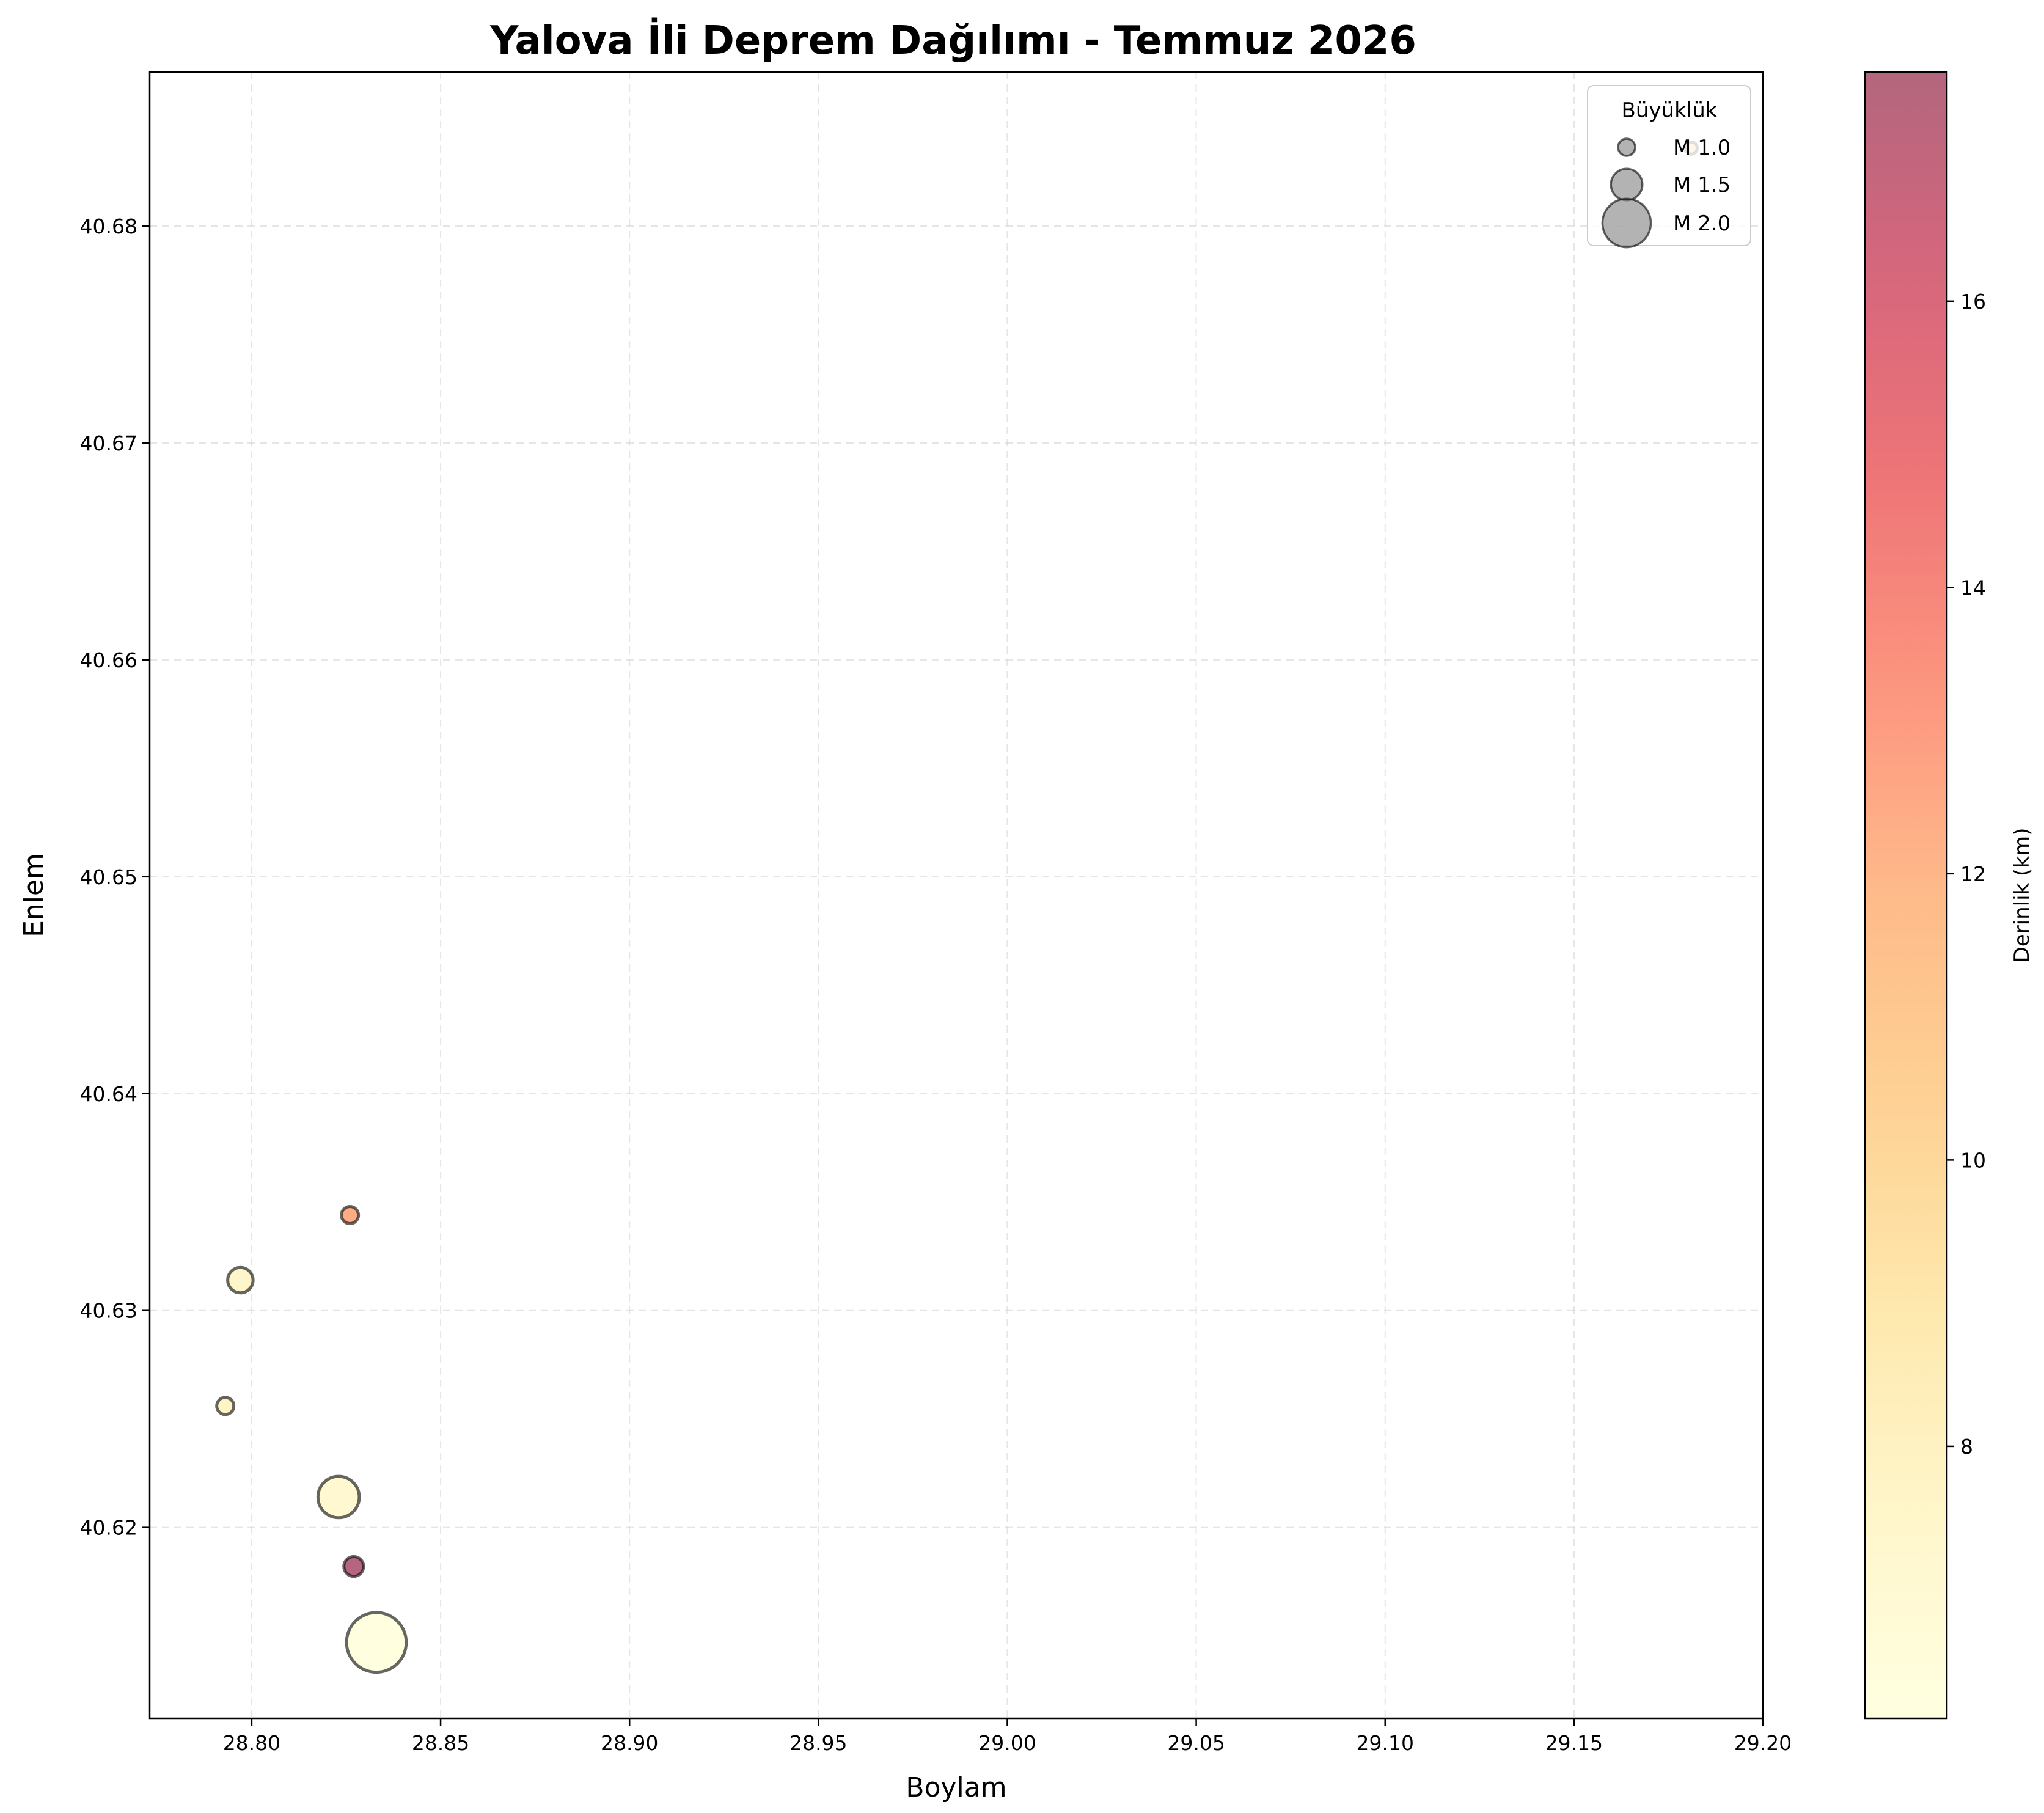 The width and height of the screenshot is (2044, 1813). Describe the element at coordinates (1666, 193) in the screenshot. I see `legend-items: M 1.0 M 1.5 M 2.0` at that location.